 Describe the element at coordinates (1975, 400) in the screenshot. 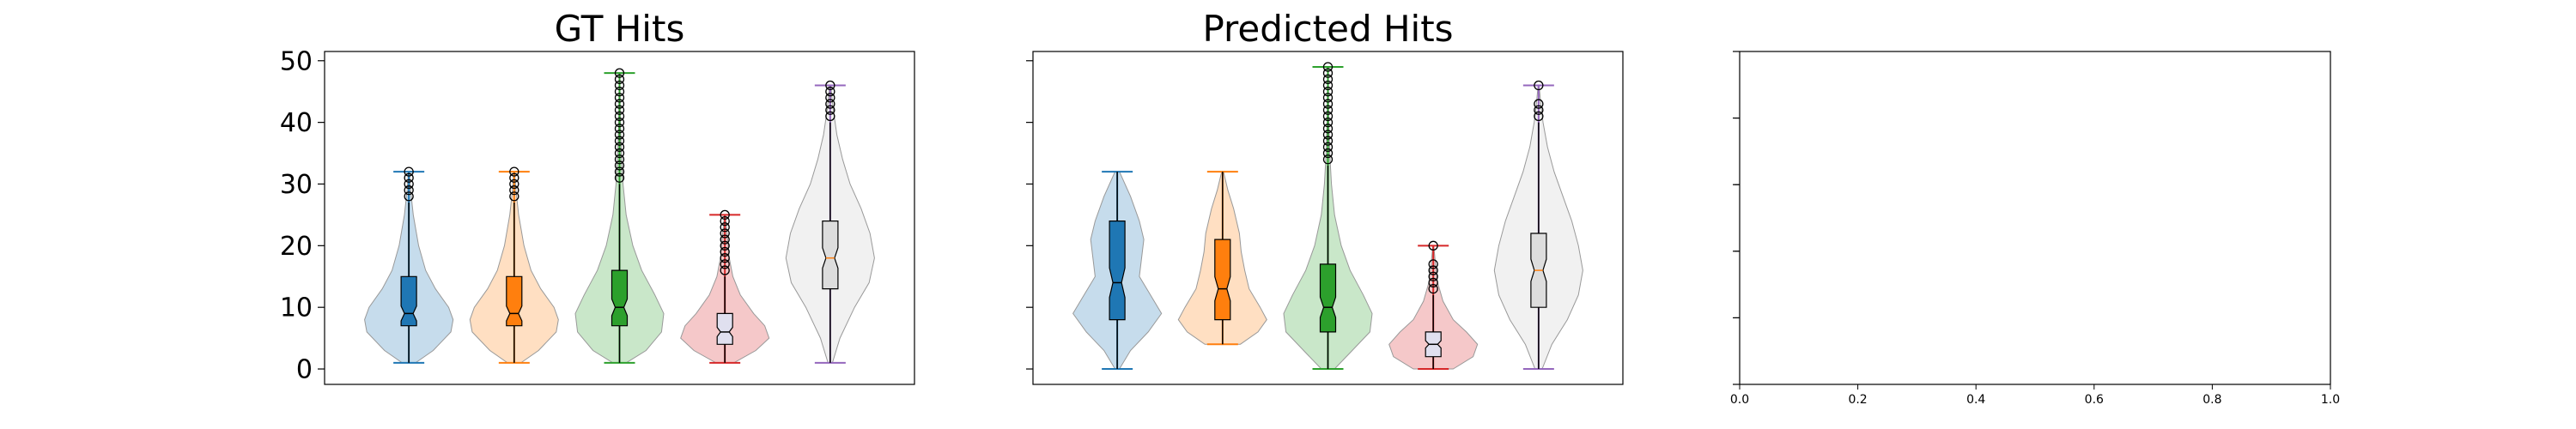

I see `x-tick-label: 0.4` at that location.